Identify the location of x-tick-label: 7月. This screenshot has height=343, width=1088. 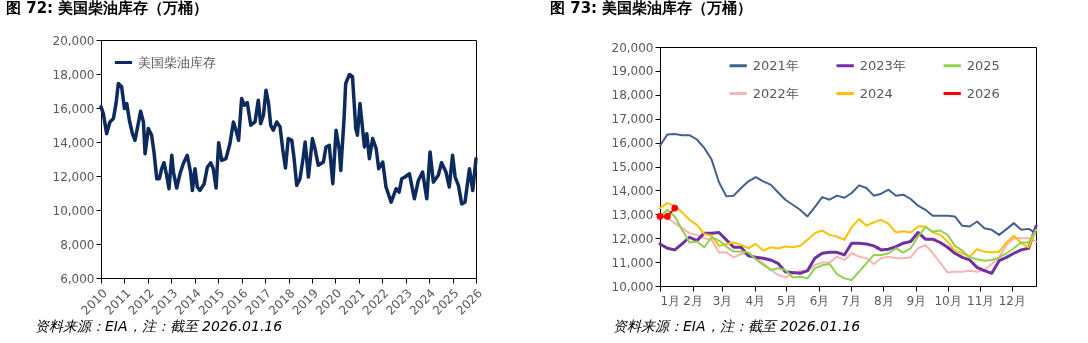
(851, 300).